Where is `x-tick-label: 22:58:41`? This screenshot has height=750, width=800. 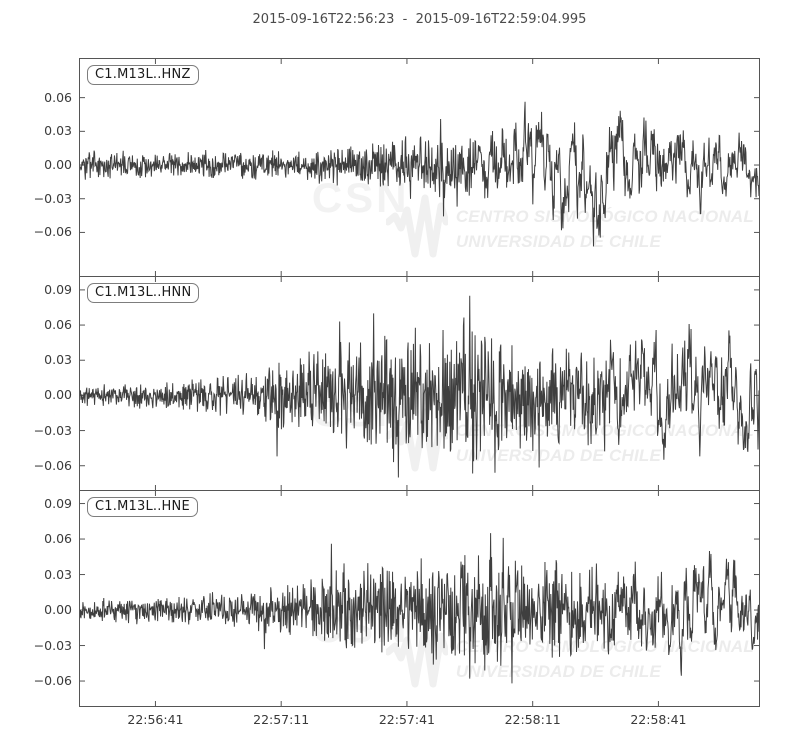 x-tick-label: 22:58:41 is located at coordinates (658, 719).